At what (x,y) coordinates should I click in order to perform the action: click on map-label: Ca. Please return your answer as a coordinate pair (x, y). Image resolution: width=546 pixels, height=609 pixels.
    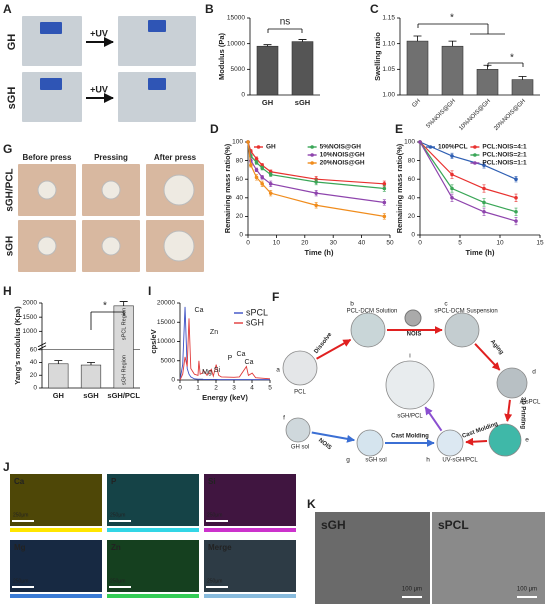
    Looking at the image, I should click on (19, 481).